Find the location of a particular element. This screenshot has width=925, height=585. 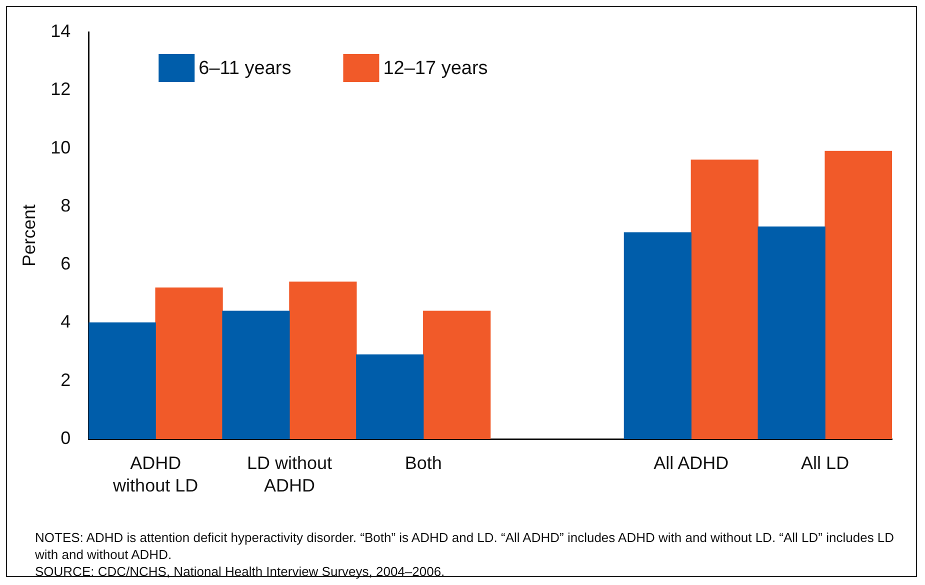

y-tick-label: 0 is located at coordinates (65, 438).